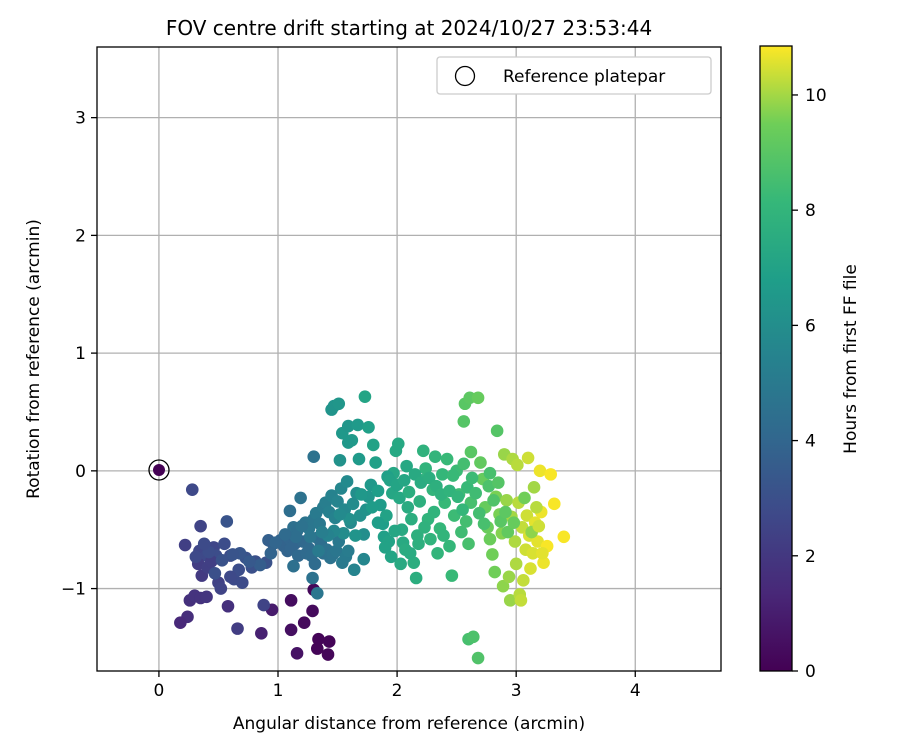  What do you see at coordinates (851, 359) in the screenshot?
I see `colorbar-label: Hours from first FF file` at bounding box center [851, 359].